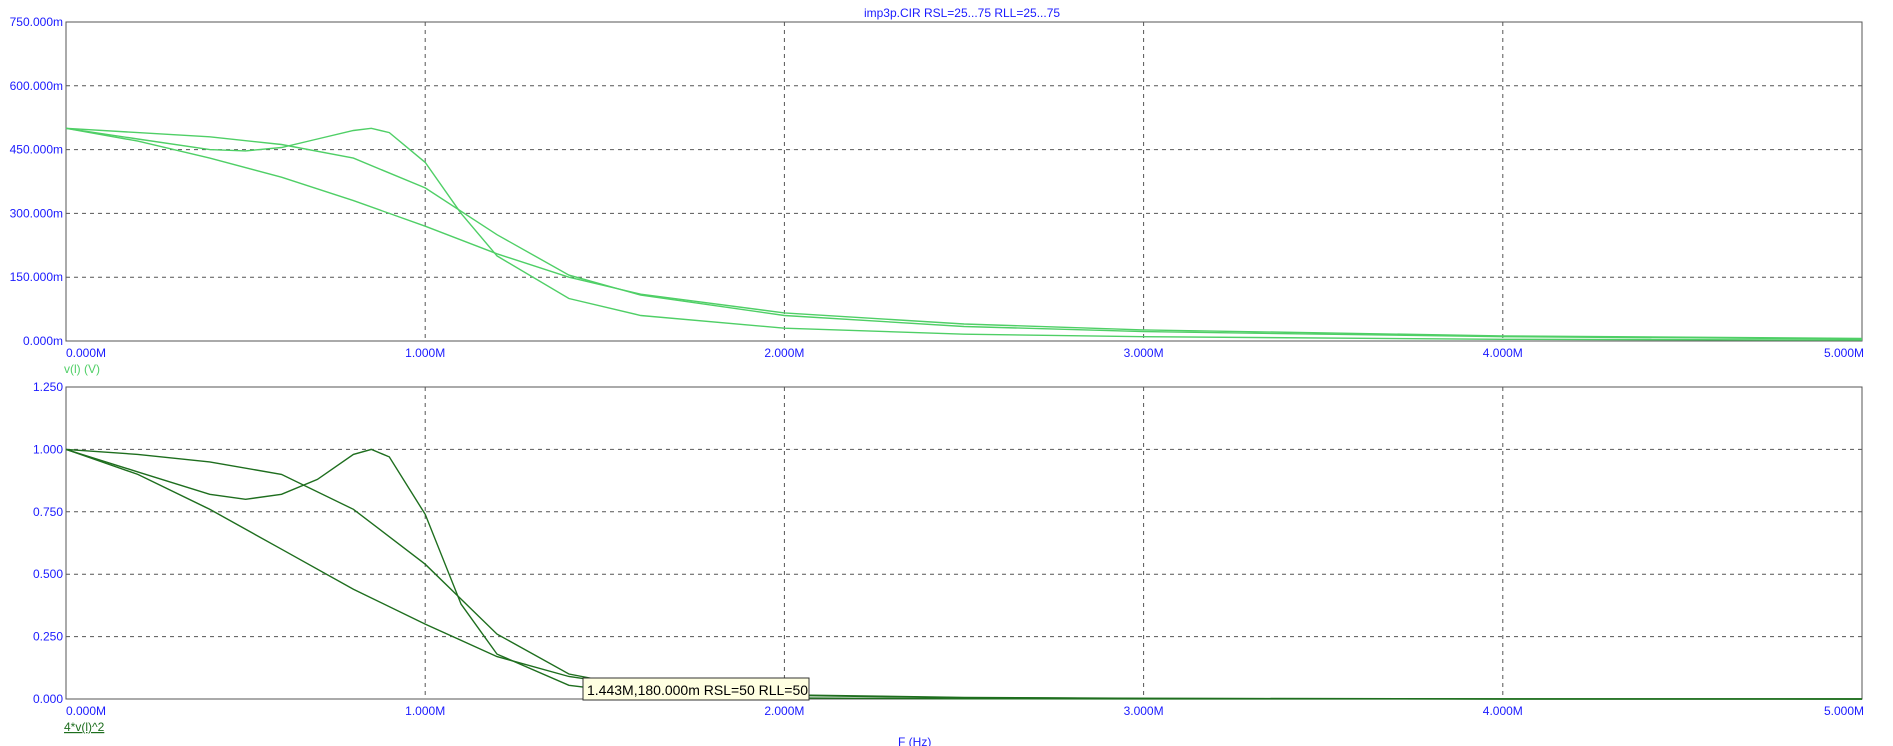 The height and width of the screenshot is (746, 1893). Describe the element at coordinates (48, 512) in the screenshot. I see `y-tick-label: 0.750` at that location.